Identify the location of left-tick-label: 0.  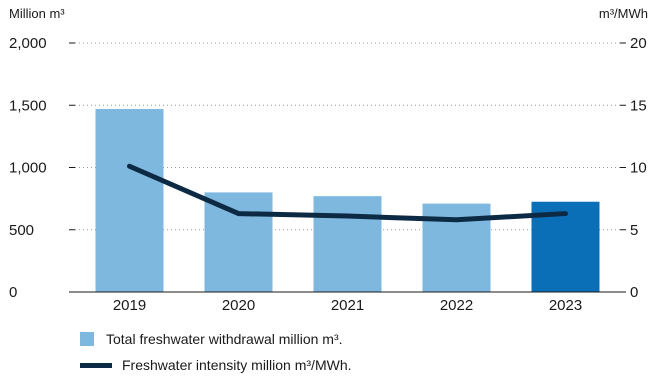
(13, 292).